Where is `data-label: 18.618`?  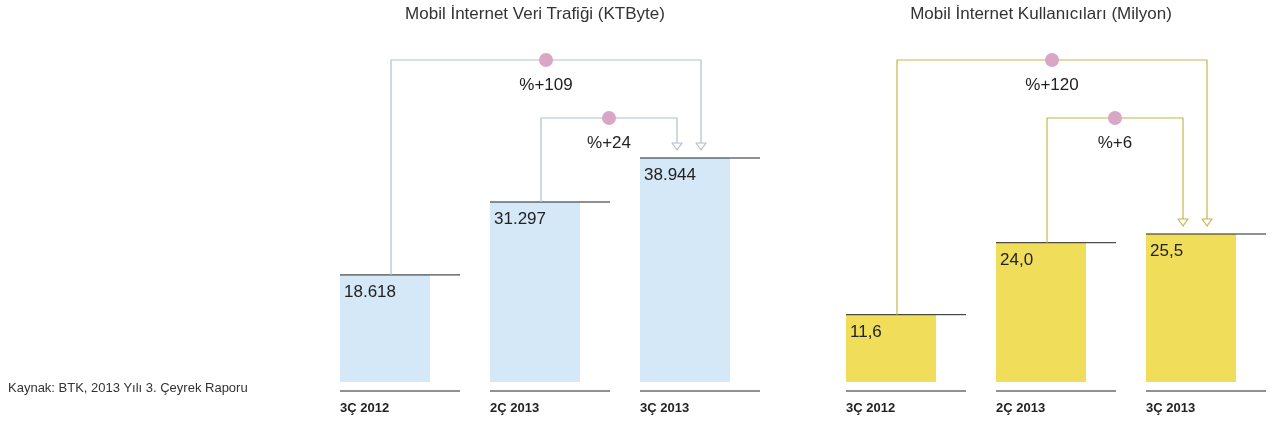 data-label: 18.618 is located at coordinates (370, 291).